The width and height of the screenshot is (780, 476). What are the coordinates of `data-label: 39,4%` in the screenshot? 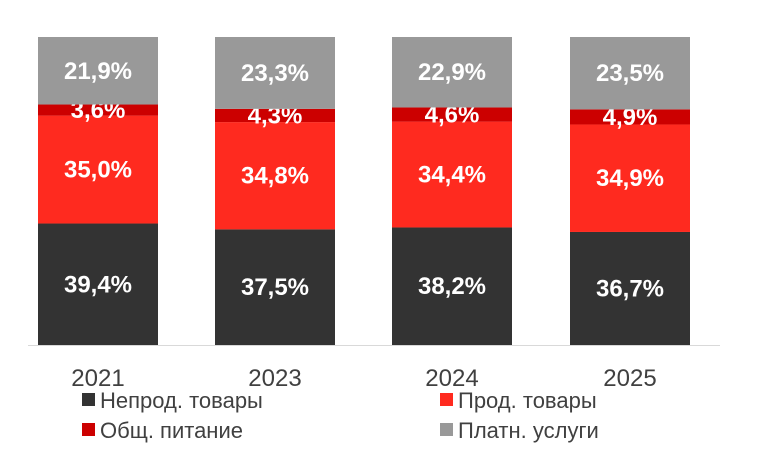 It's located at (98, 284).